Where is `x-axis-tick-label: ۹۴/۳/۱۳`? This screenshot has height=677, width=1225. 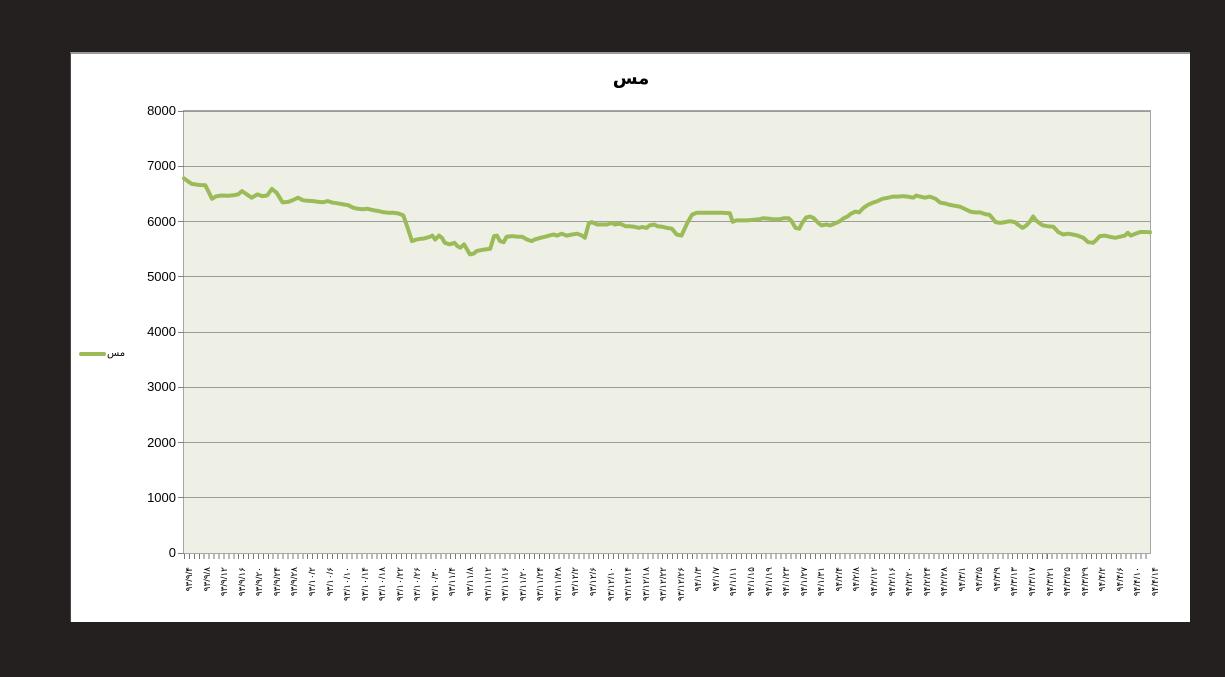 x-axis-tick-label: ۹۴/۳/۱۳ is located at coordinates (1014, 582).